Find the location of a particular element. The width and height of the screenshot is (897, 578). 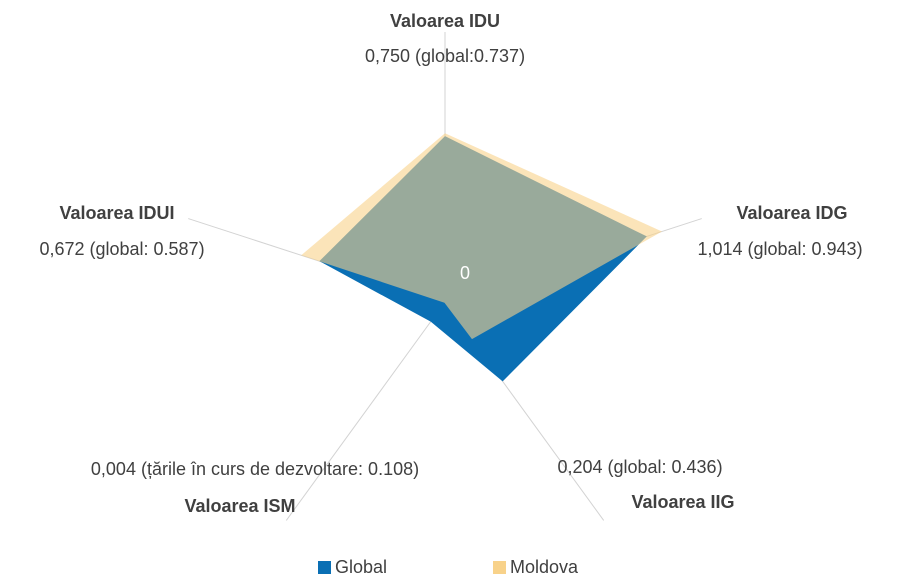

series-area is located at coordinates (481, 236).